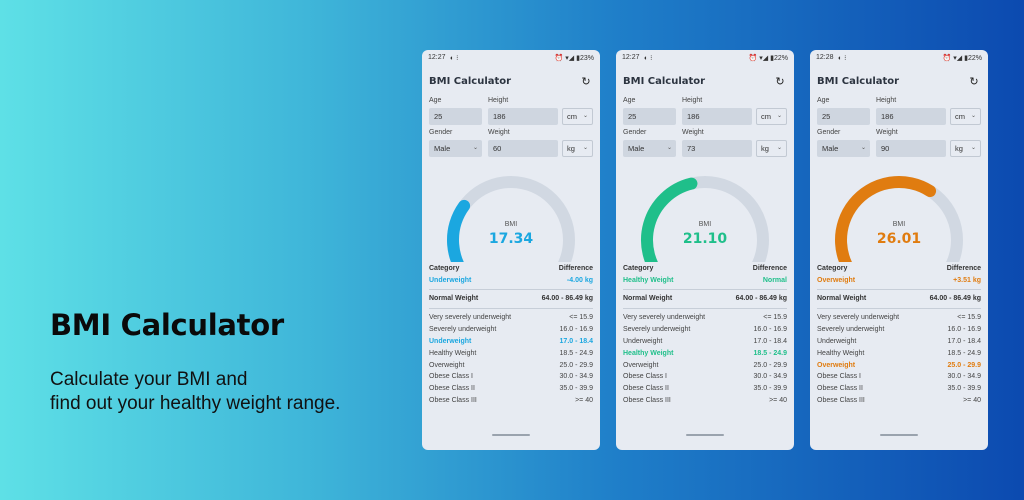 The height and width of the screenshot is (500, 1024). Describe the element at coordinates (770, 329) in the screenshot. I see `range-value: 16.0 - 16.9` at that location.